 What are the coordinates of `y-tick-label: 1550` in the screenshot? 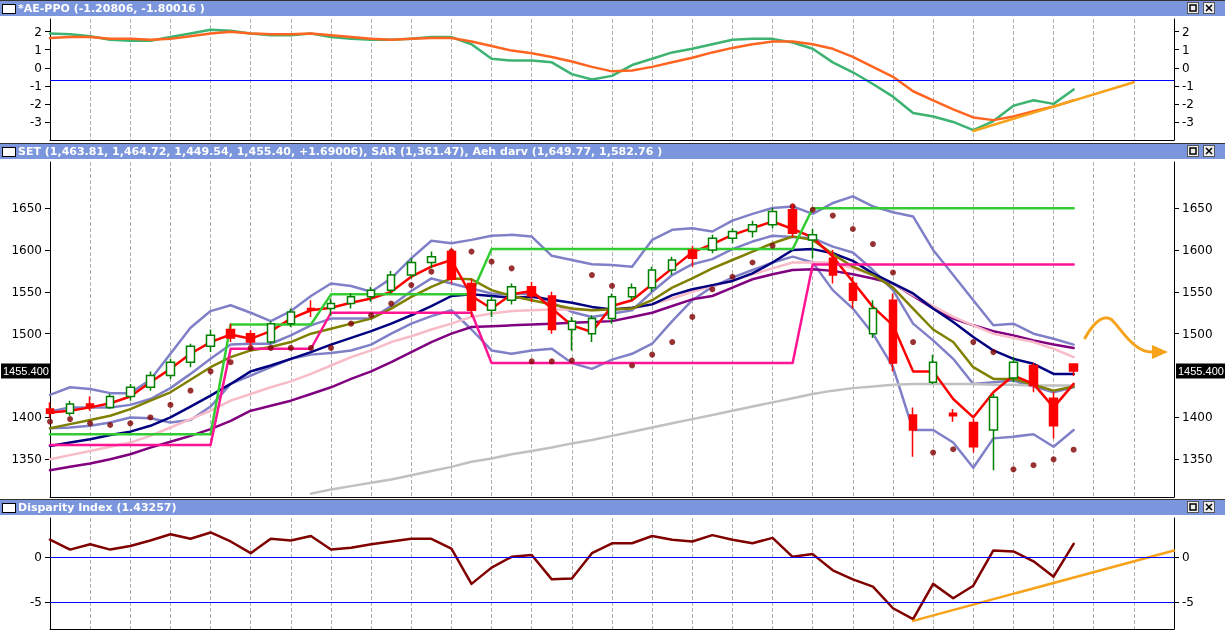 It's located at (26, 291).